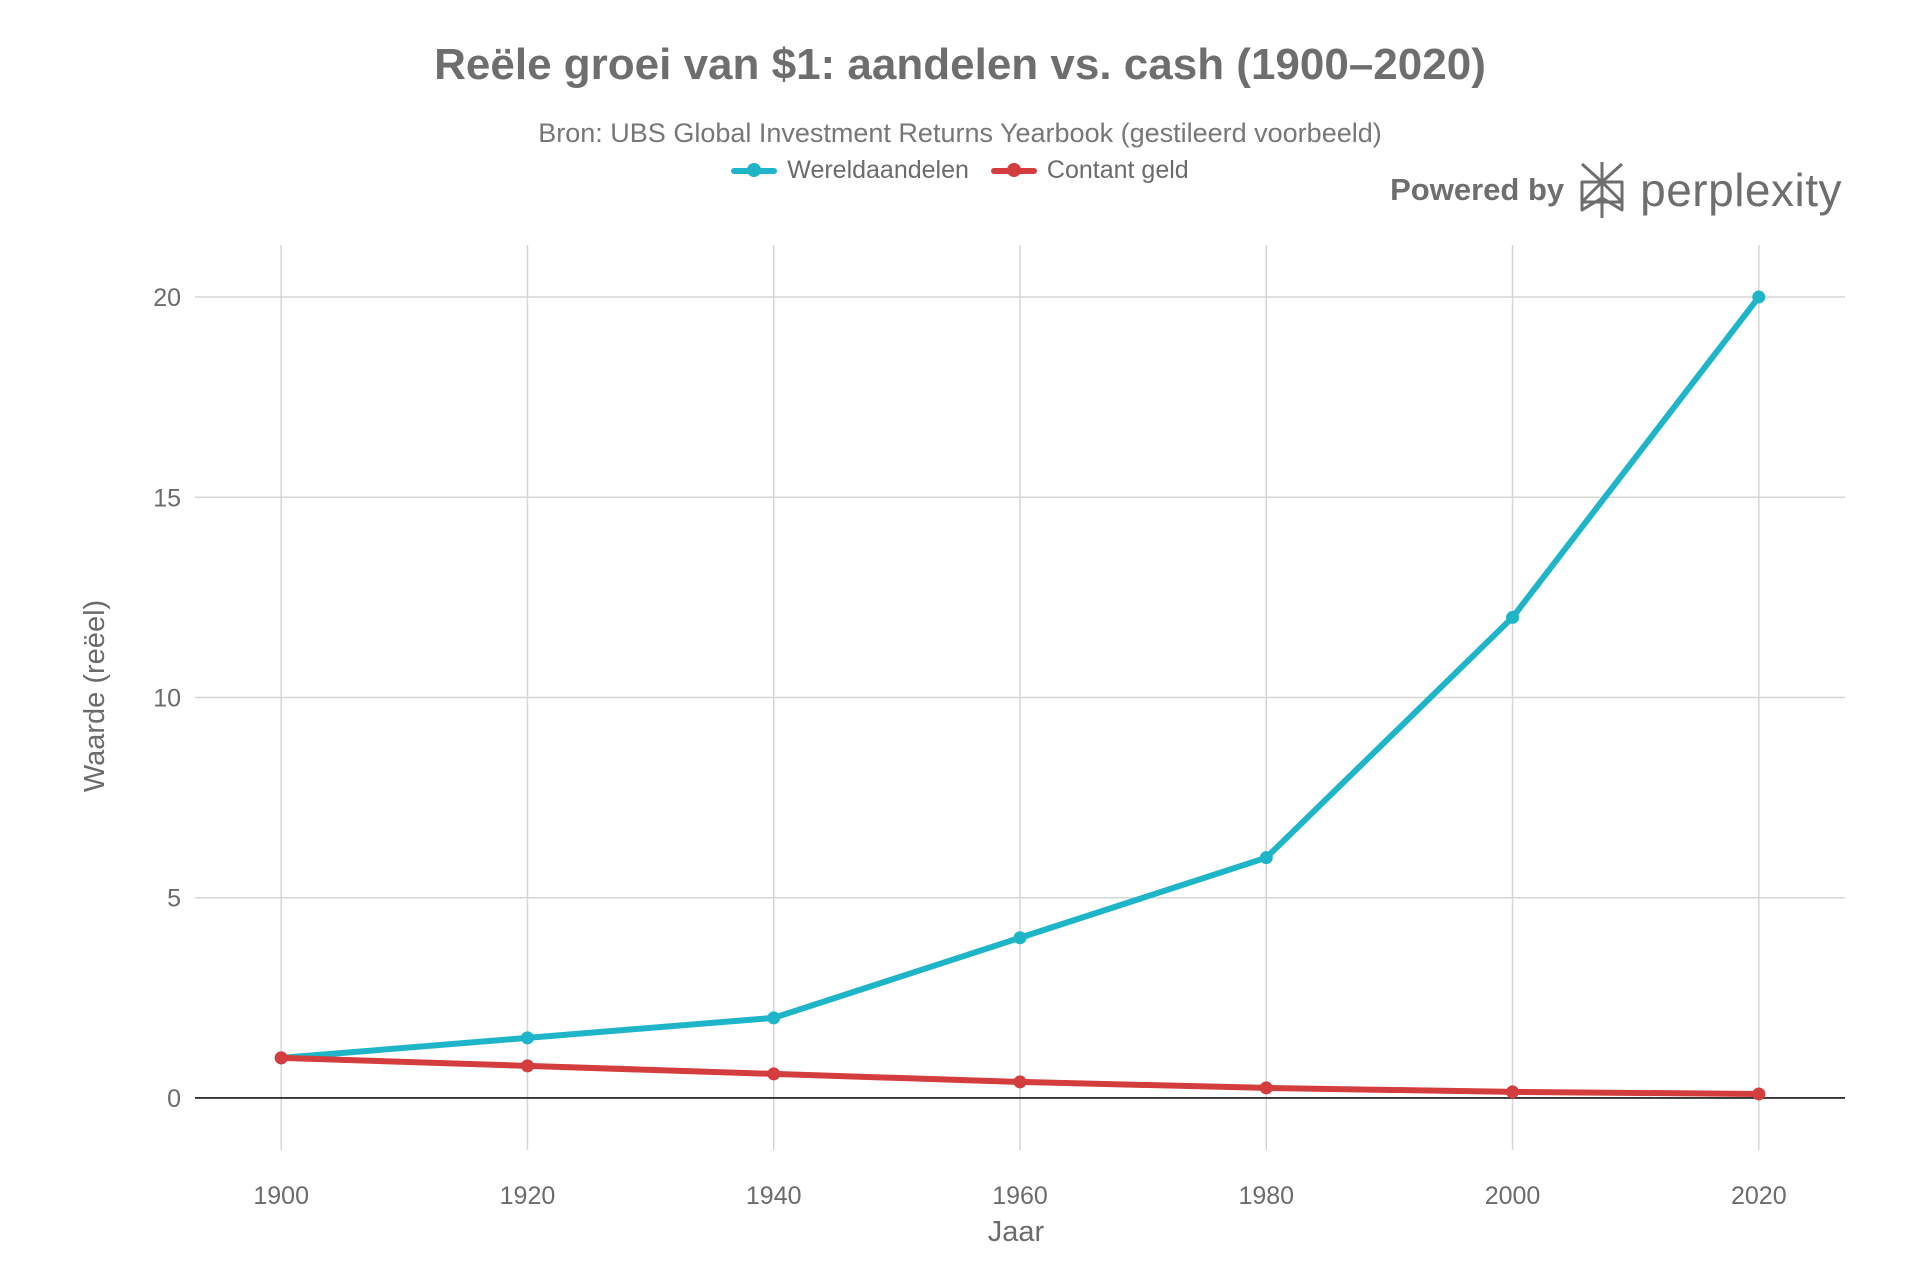 The image size is (1920, 1280). What do you see at coordinates (95, 696) in the screenshot?
I see `y-axis-title: Waarde (reëel)` at bounding box center [95, 696].